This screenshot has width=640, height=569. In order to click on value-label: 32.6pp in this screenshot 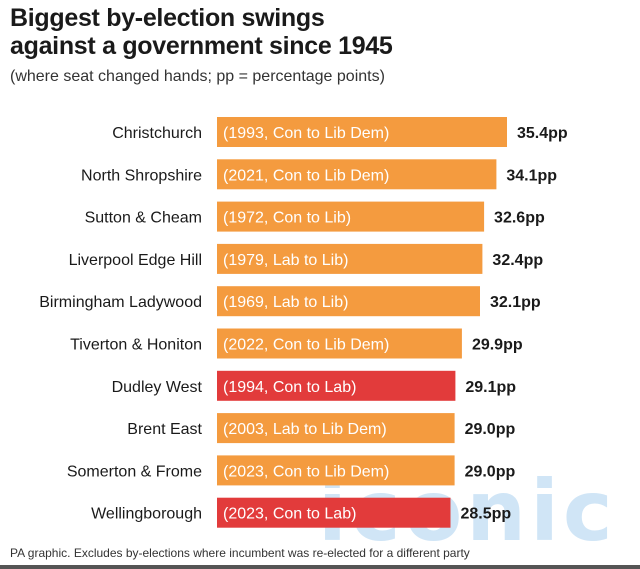, I will do `click(519, 218)`.